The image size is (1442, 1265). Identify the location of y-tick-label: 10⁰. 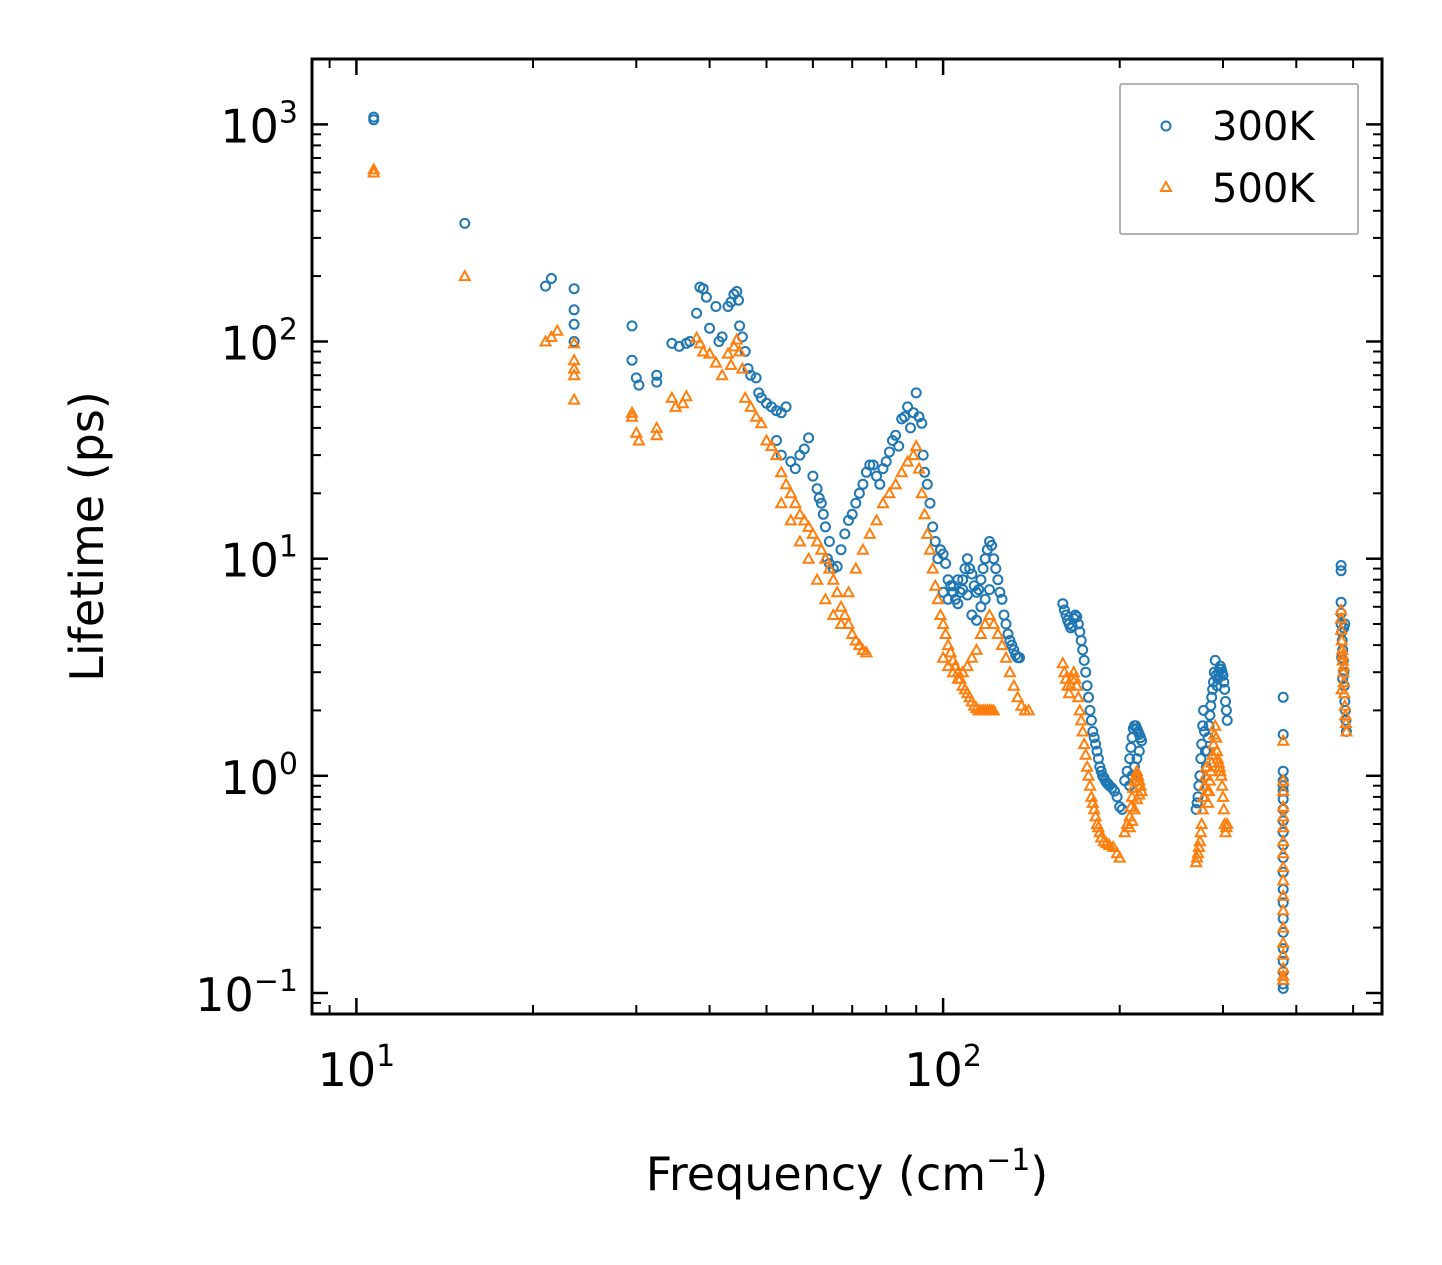
(259, 776).